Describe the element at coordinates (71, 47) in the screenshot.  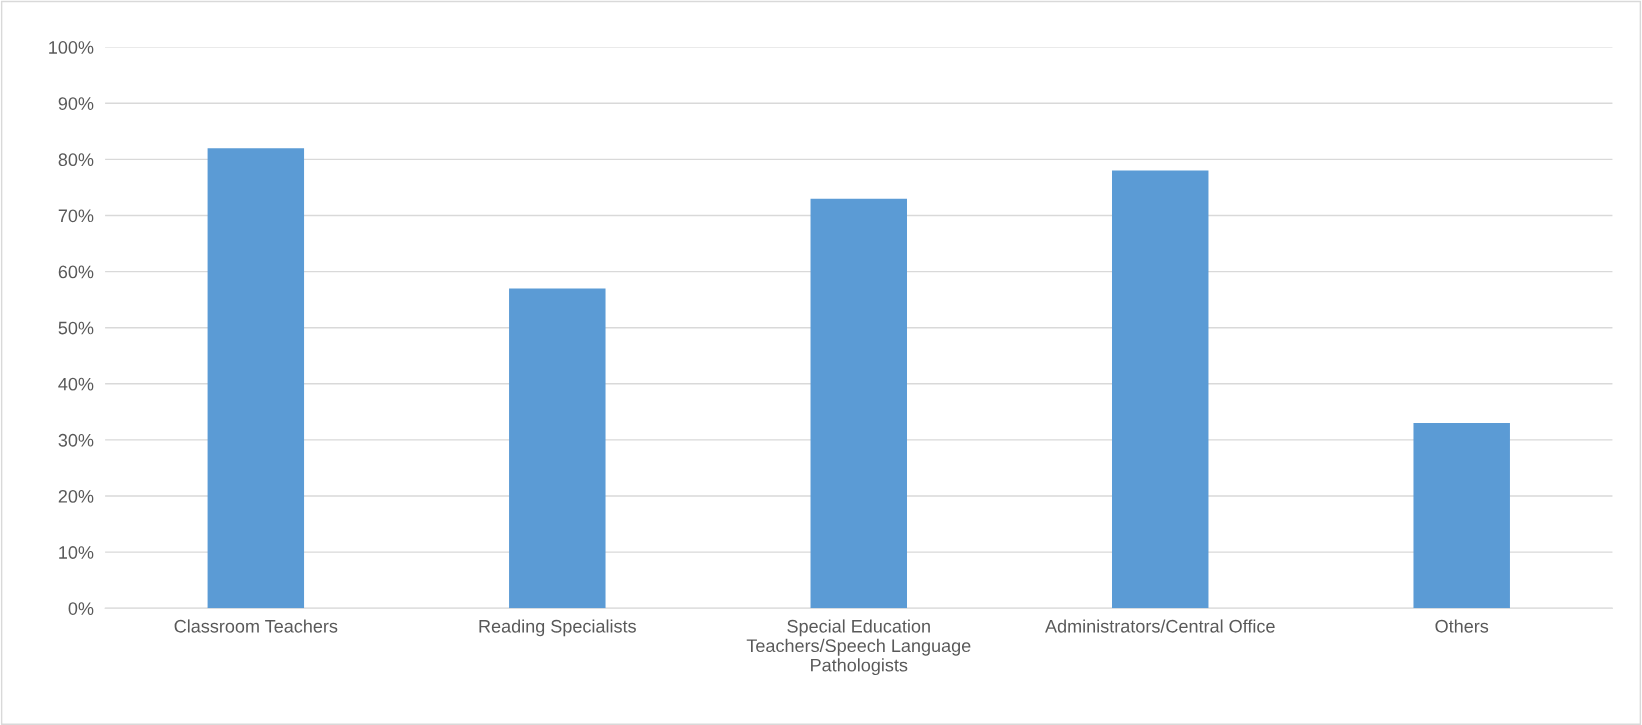
I see `y-tick-label: 100%` at that location.